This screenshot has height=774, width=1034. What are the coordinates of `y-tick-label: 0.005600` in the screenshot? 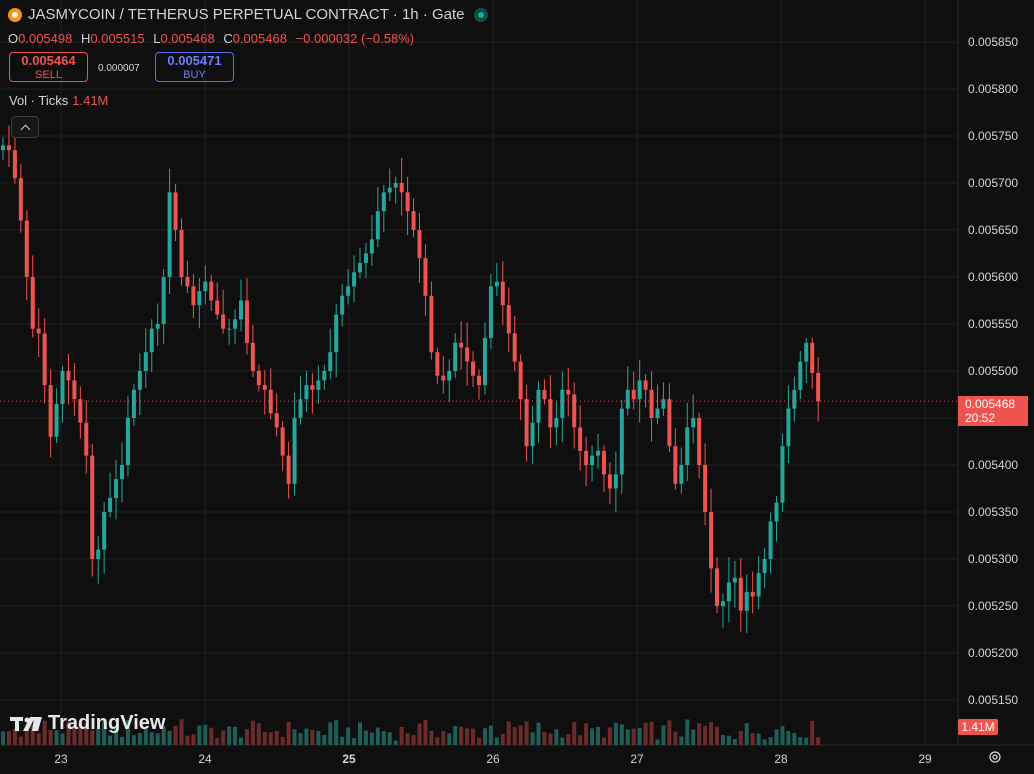 It's located at (993, 277).